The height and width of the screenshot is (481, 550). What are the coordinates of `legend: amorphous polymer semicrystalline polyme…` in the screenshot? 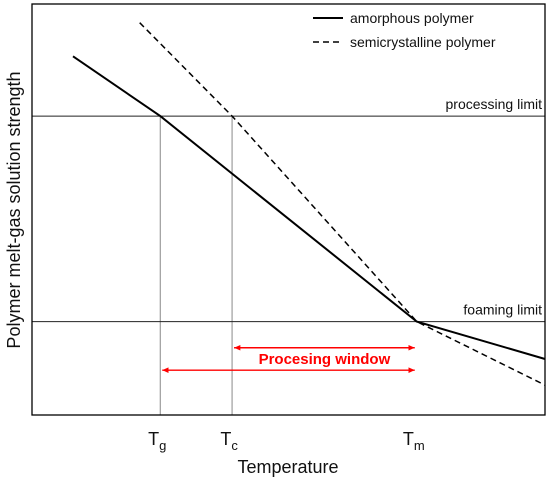 It's located at (404, 30).